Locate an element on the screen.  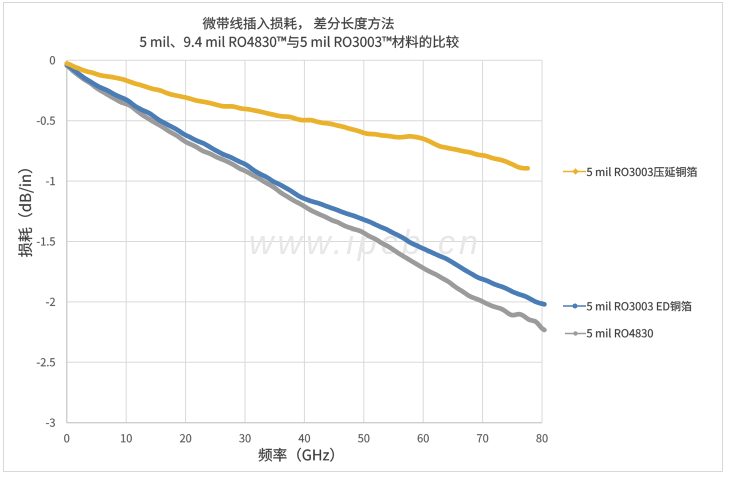
svg-text: www.ipcb.cn is located at coordinates (365, 243).